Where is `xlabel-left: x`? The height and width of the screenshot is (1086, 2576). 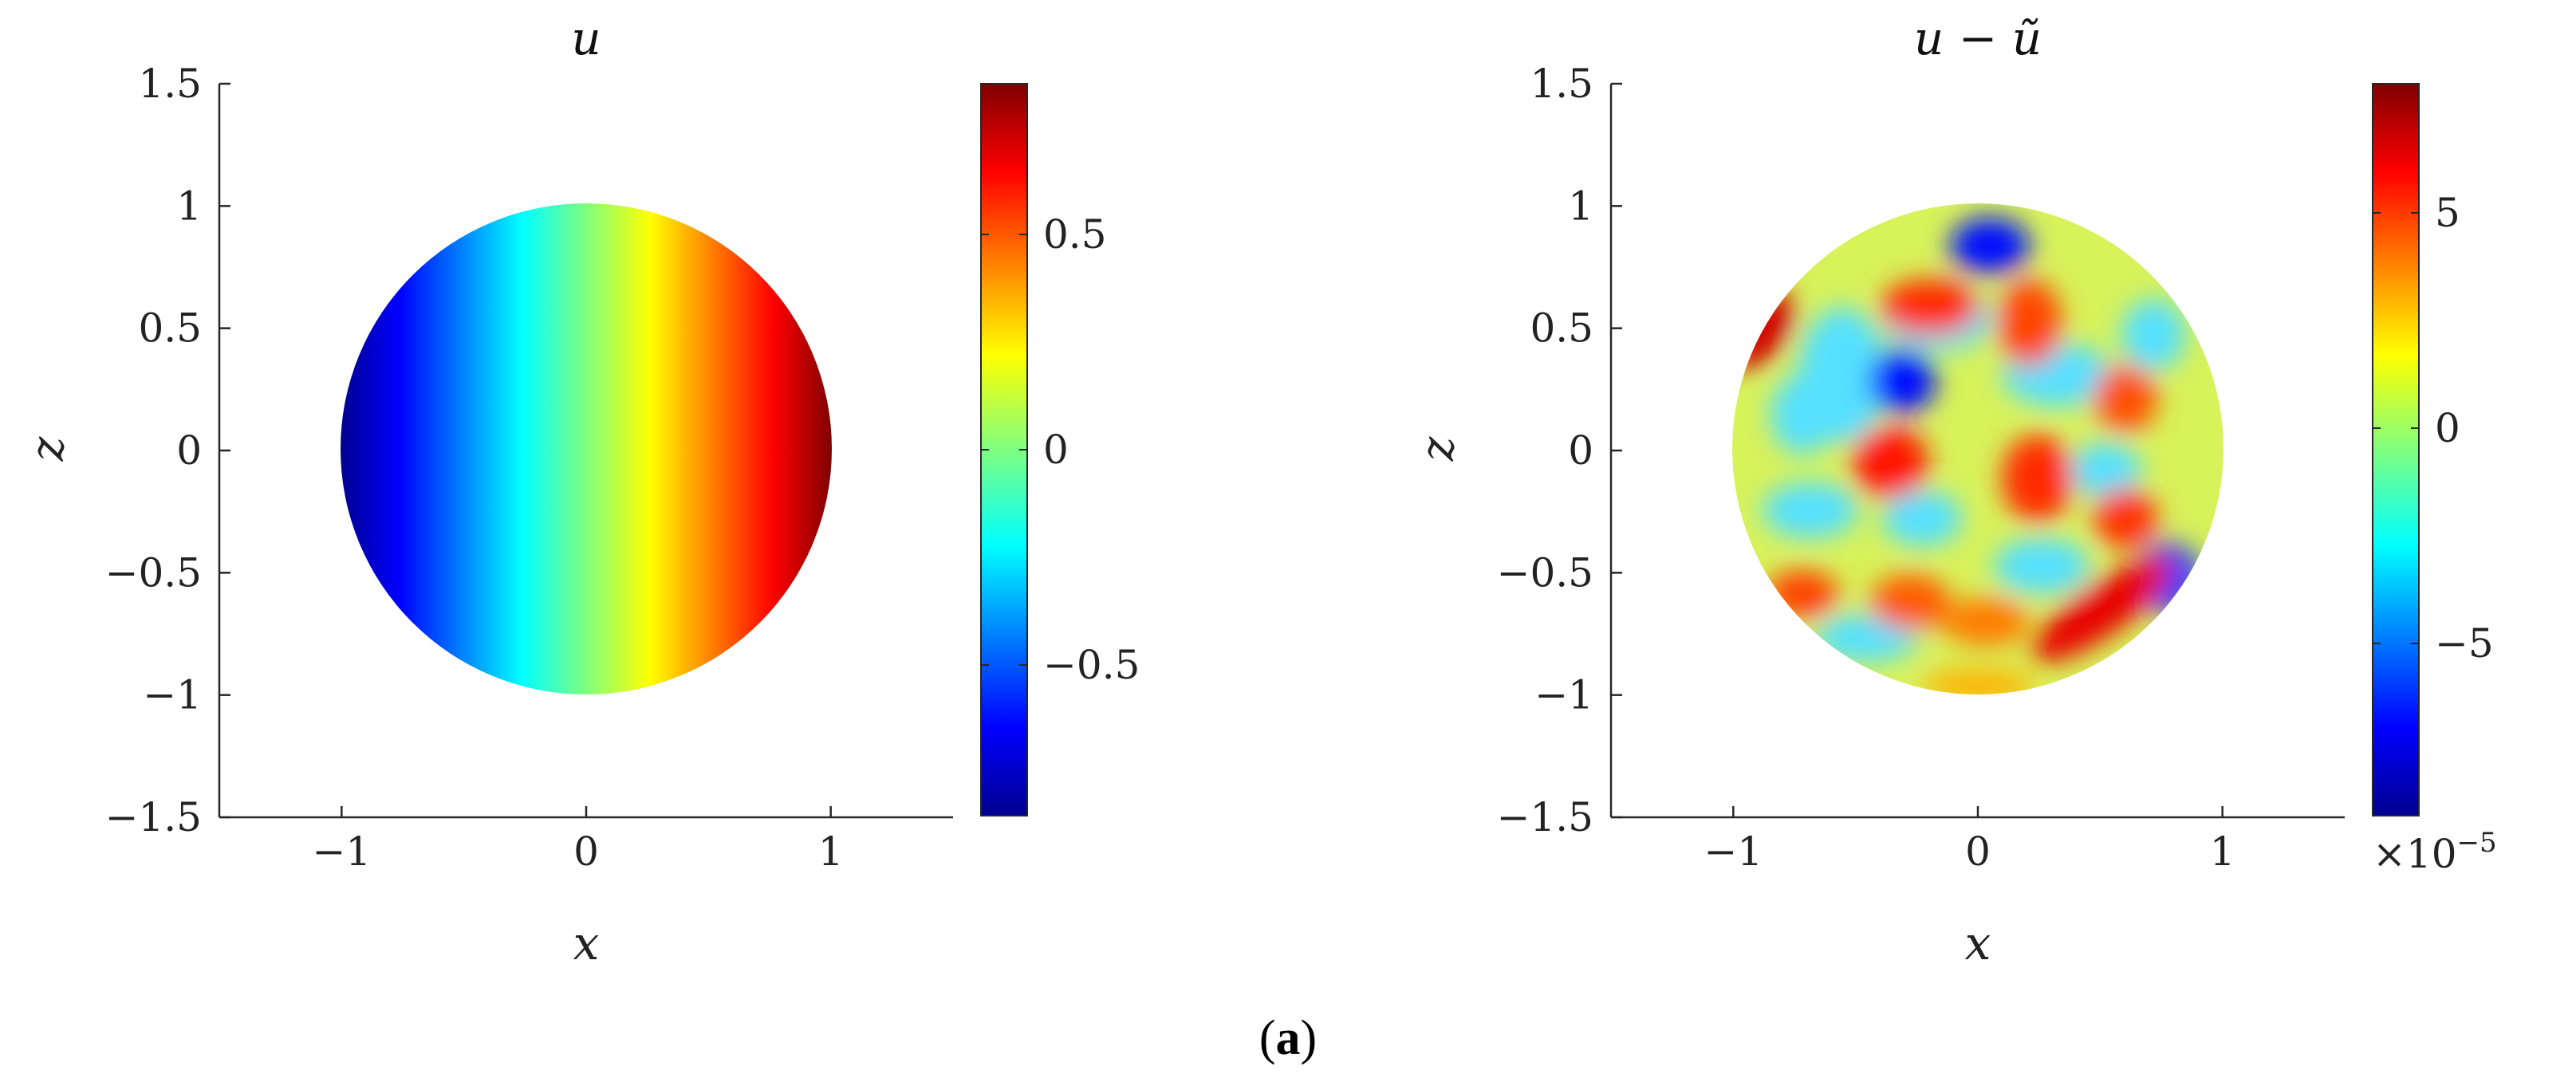 xlabel-left: x is located at coordinates (586, 943).